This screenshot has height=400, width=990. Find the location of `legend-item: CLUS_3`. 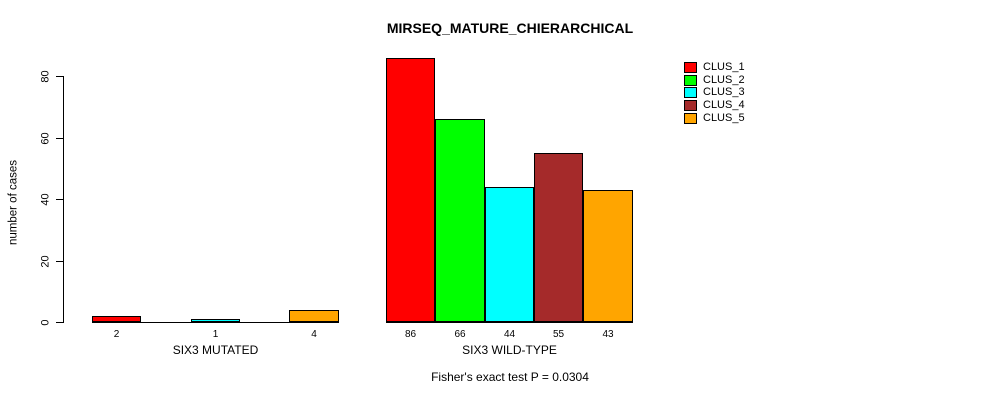

legend-item: CLUS_3 is located at coordinates (714, 92).